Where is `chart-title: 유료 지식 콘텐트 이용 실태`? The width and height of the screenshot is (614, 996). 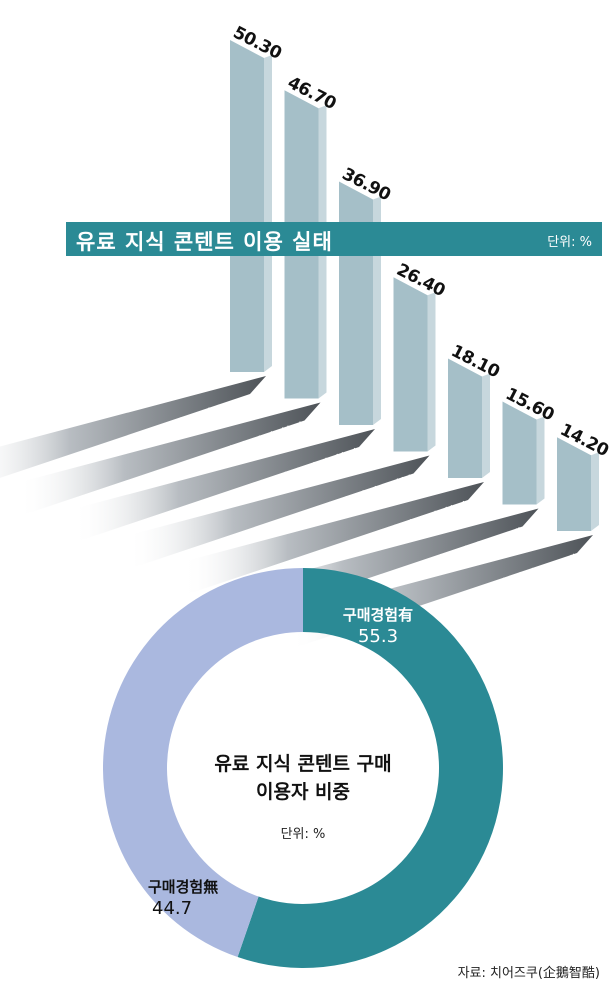 chart-title: 유료 지식 콘텐트 이용 실태 is located at coordinates (204, 242).